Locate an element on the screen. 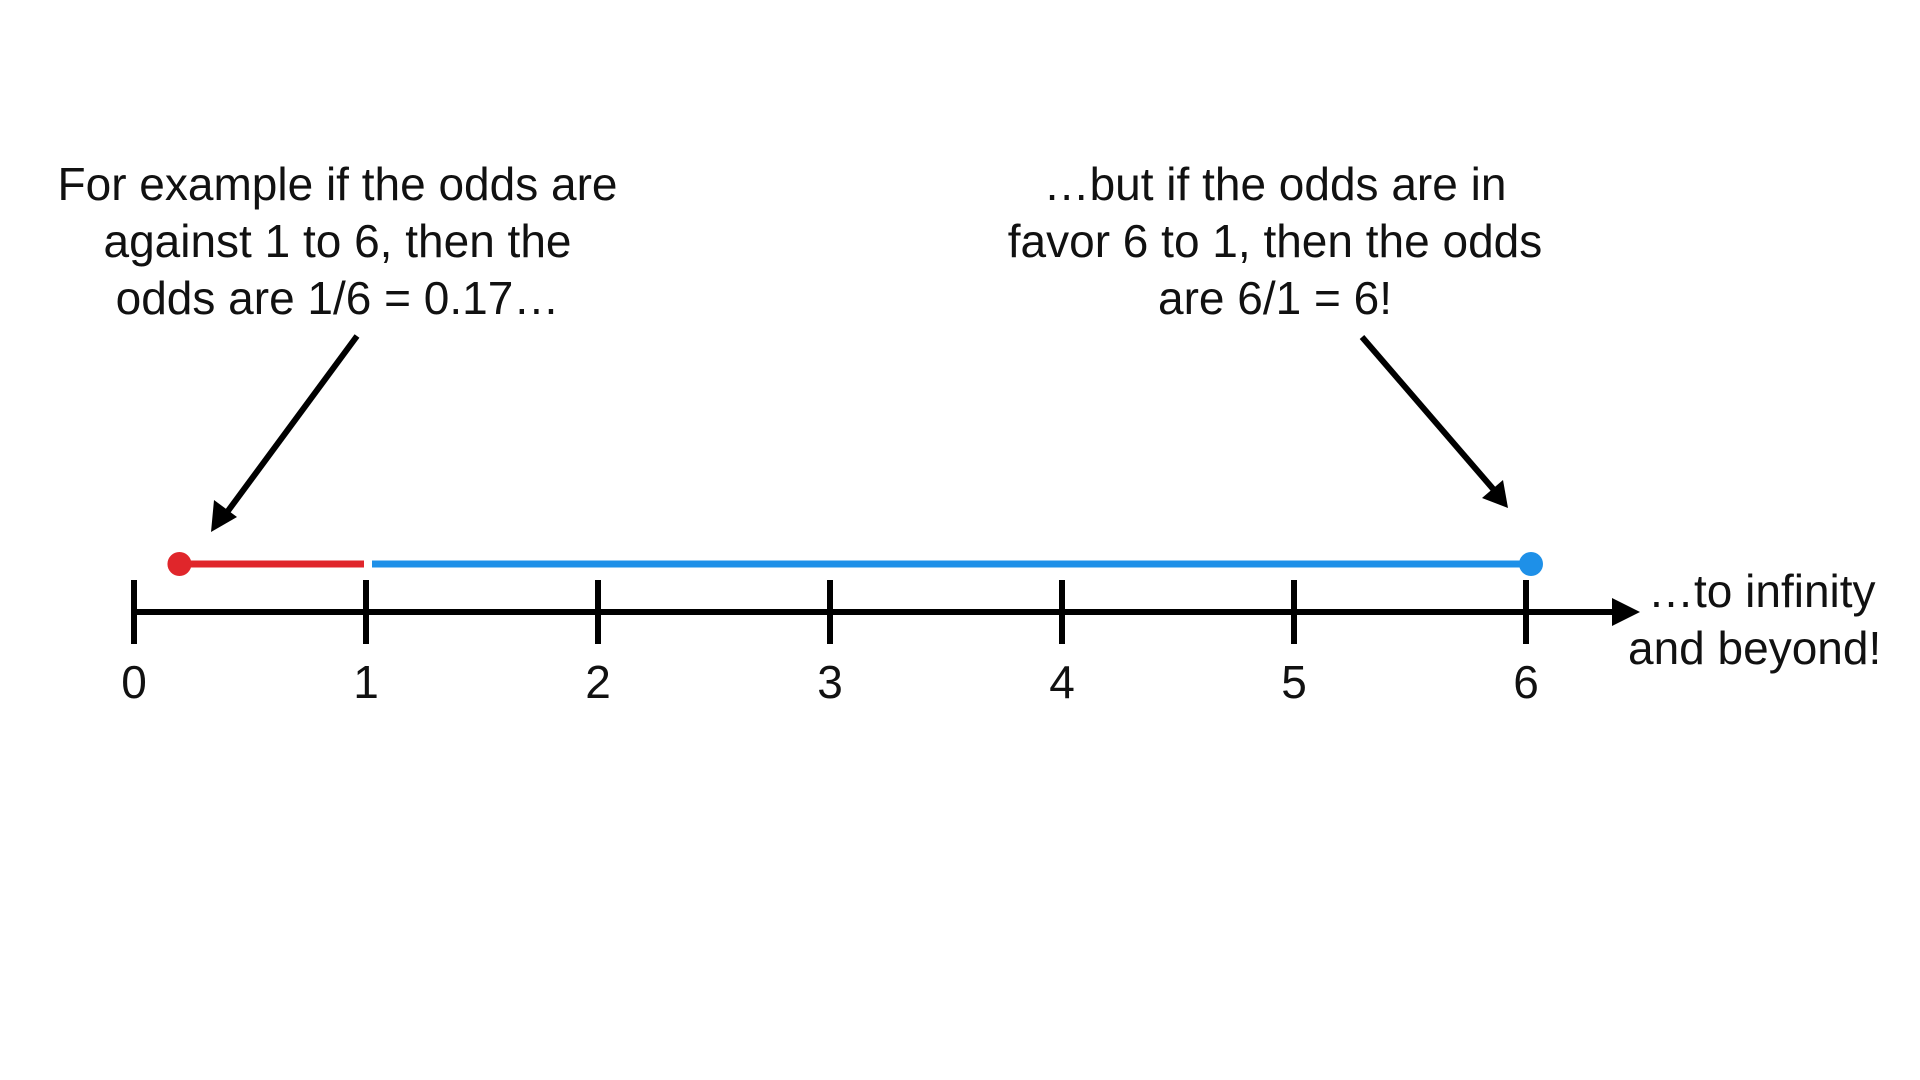 The width and height of the screenshot is (1920, 1080). odds-segments is located at coordinates (855, 564).